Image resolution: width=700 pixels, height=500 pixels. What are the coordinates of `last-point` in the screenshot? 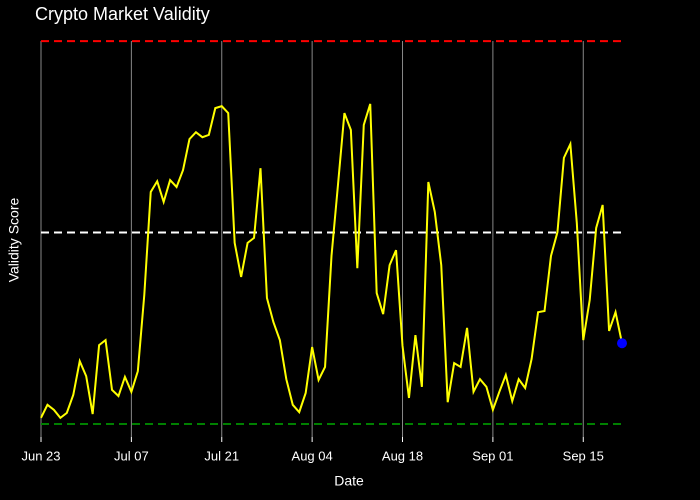 It's located at (622, 343).